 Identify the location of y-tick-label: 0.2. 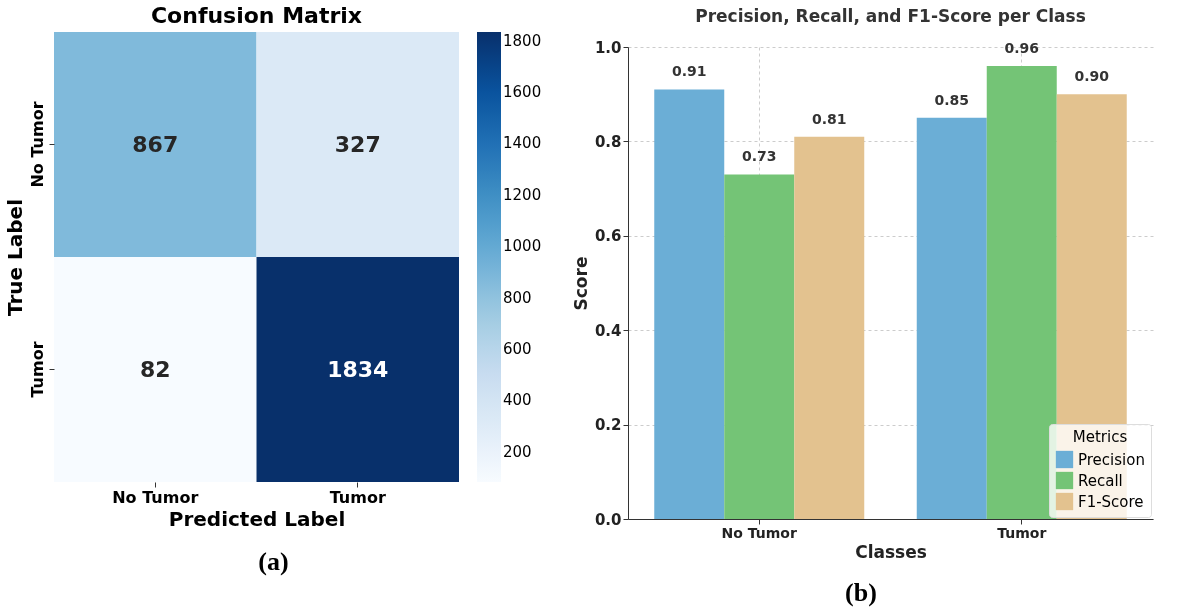
(608, 425).